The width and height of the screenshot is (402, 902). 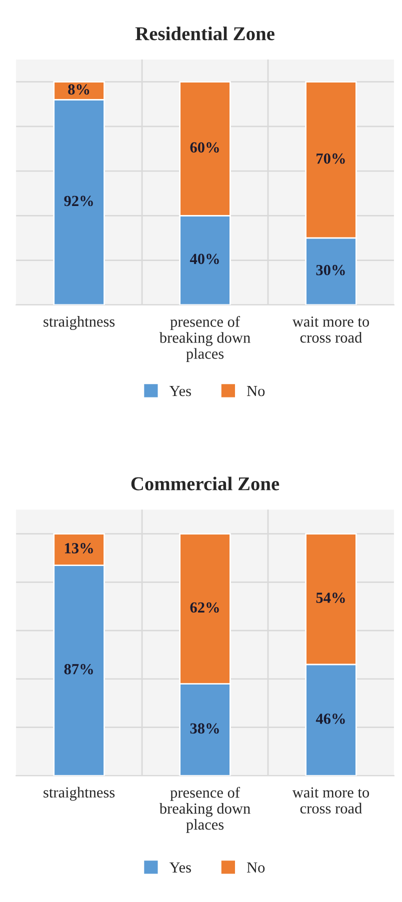 What do you see at coordinates (330, 270) in the screenshot?
I see `data-label: 30%` at bounding box center [330, 270].